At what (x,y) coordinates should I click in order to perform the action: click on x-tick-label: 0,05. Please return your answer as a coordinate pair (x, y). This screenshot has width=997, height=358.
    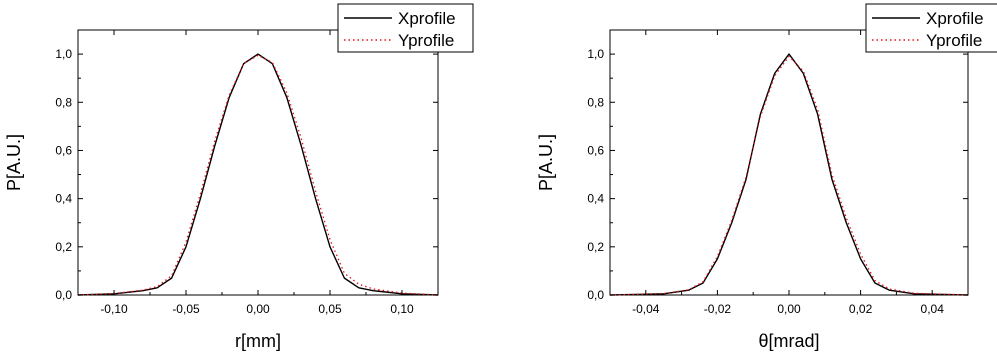
    Looking at the image, I should click on (330, 309).